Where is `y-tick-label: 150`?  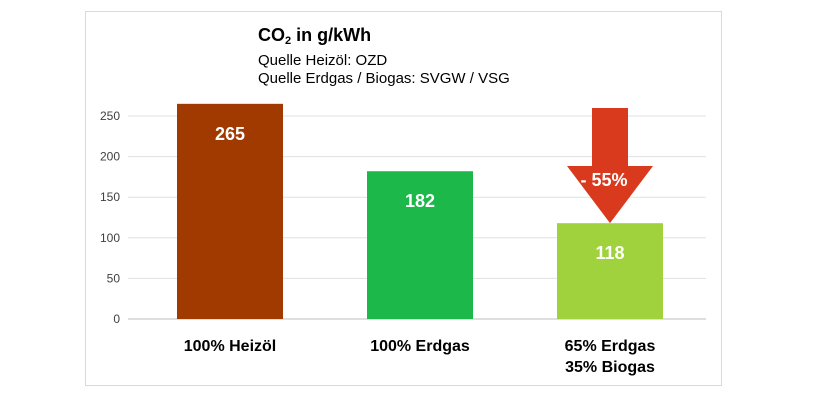
y-tick-label: 150 is located at coordinates (110, 197).